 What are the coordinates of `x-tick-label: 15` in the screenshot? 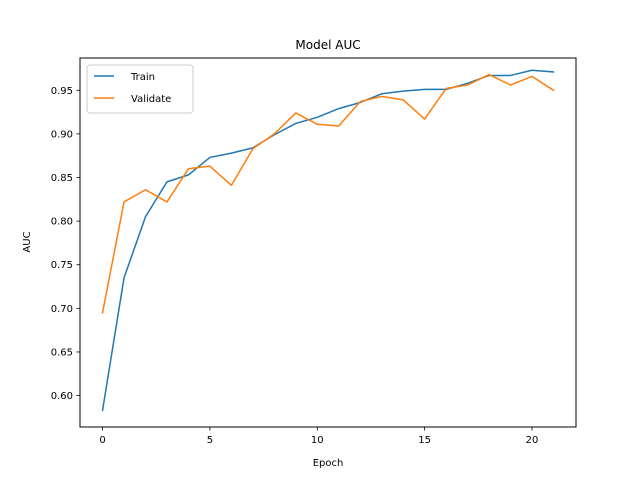 It's located at (424, 440).